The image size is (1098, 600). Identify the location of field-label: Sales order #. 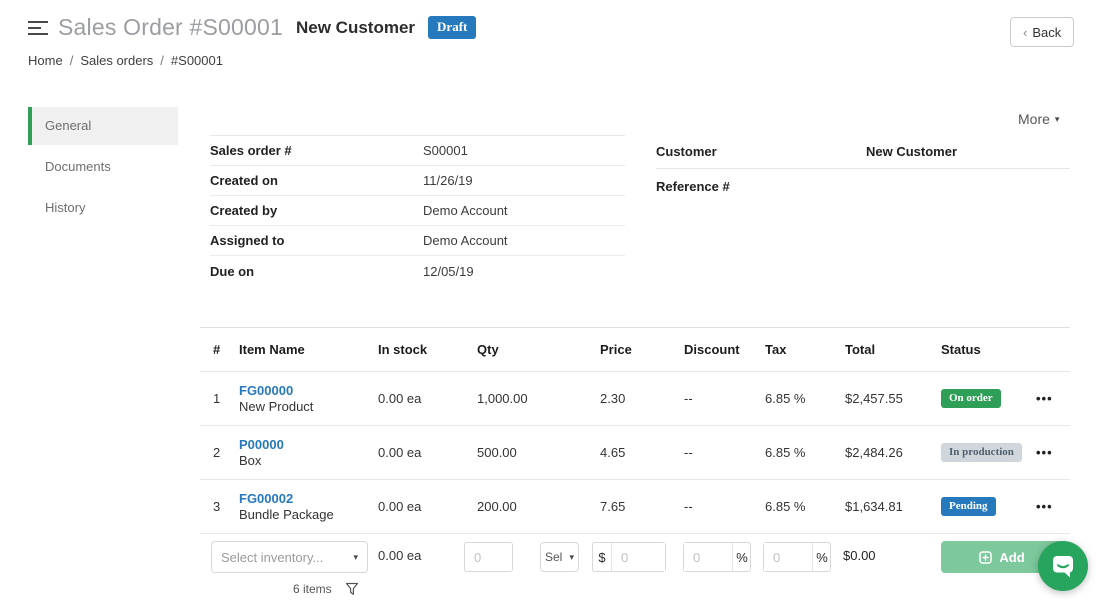
(251, 150).